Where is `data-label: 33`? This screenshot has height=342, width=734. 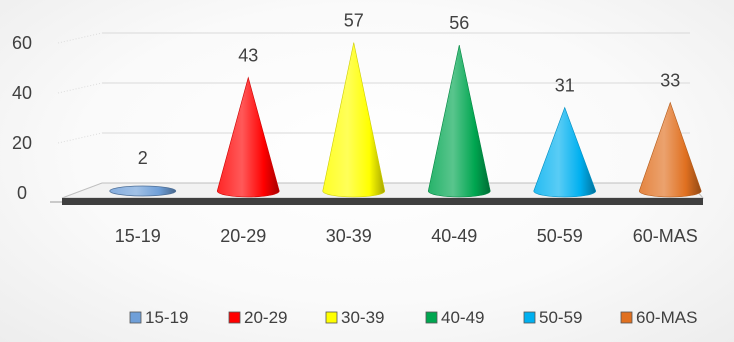
data-label: 33 is located at coordinates (670, 81).